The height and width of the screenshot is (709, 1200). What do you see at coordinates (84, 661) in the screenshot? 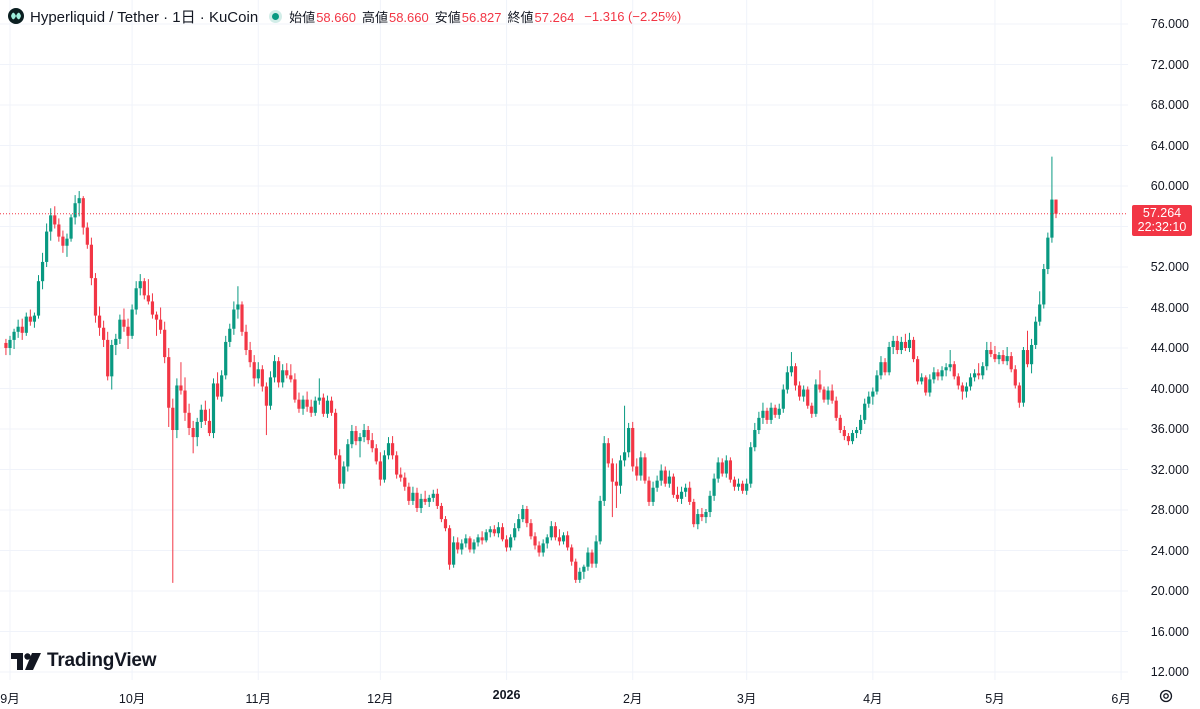
I see `tradingview-logo: TradingView` at bounding box center [84, 661].